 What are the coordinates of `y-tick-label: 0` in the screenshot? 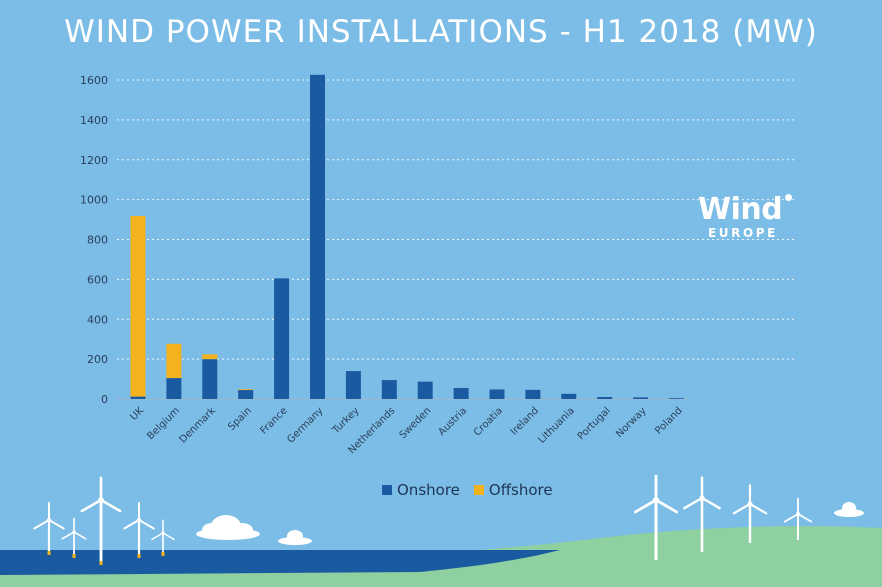 It's located at (104, 399).